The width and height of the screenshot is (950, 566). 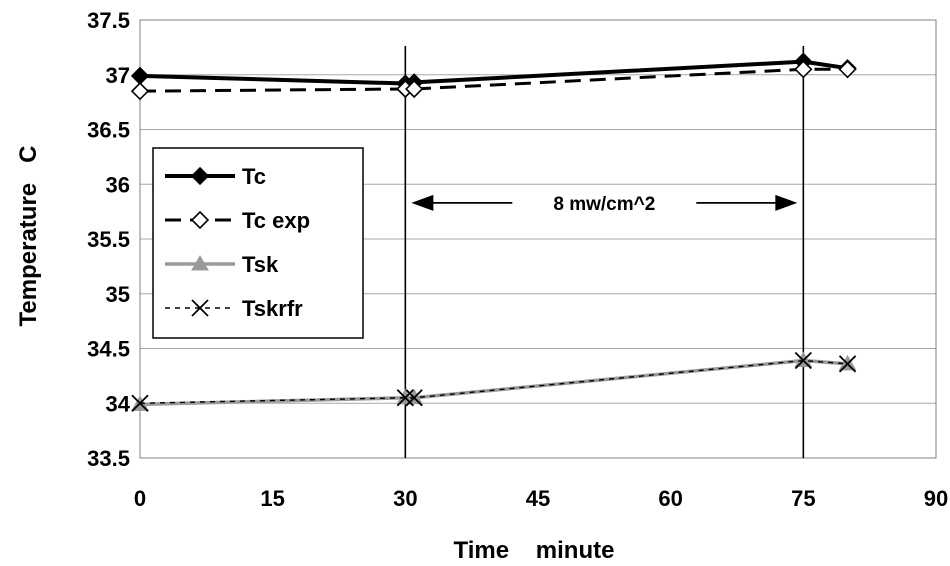 I want to click on legend-entry-tskrfr: Tskrfr, so click(x=234, y=308).